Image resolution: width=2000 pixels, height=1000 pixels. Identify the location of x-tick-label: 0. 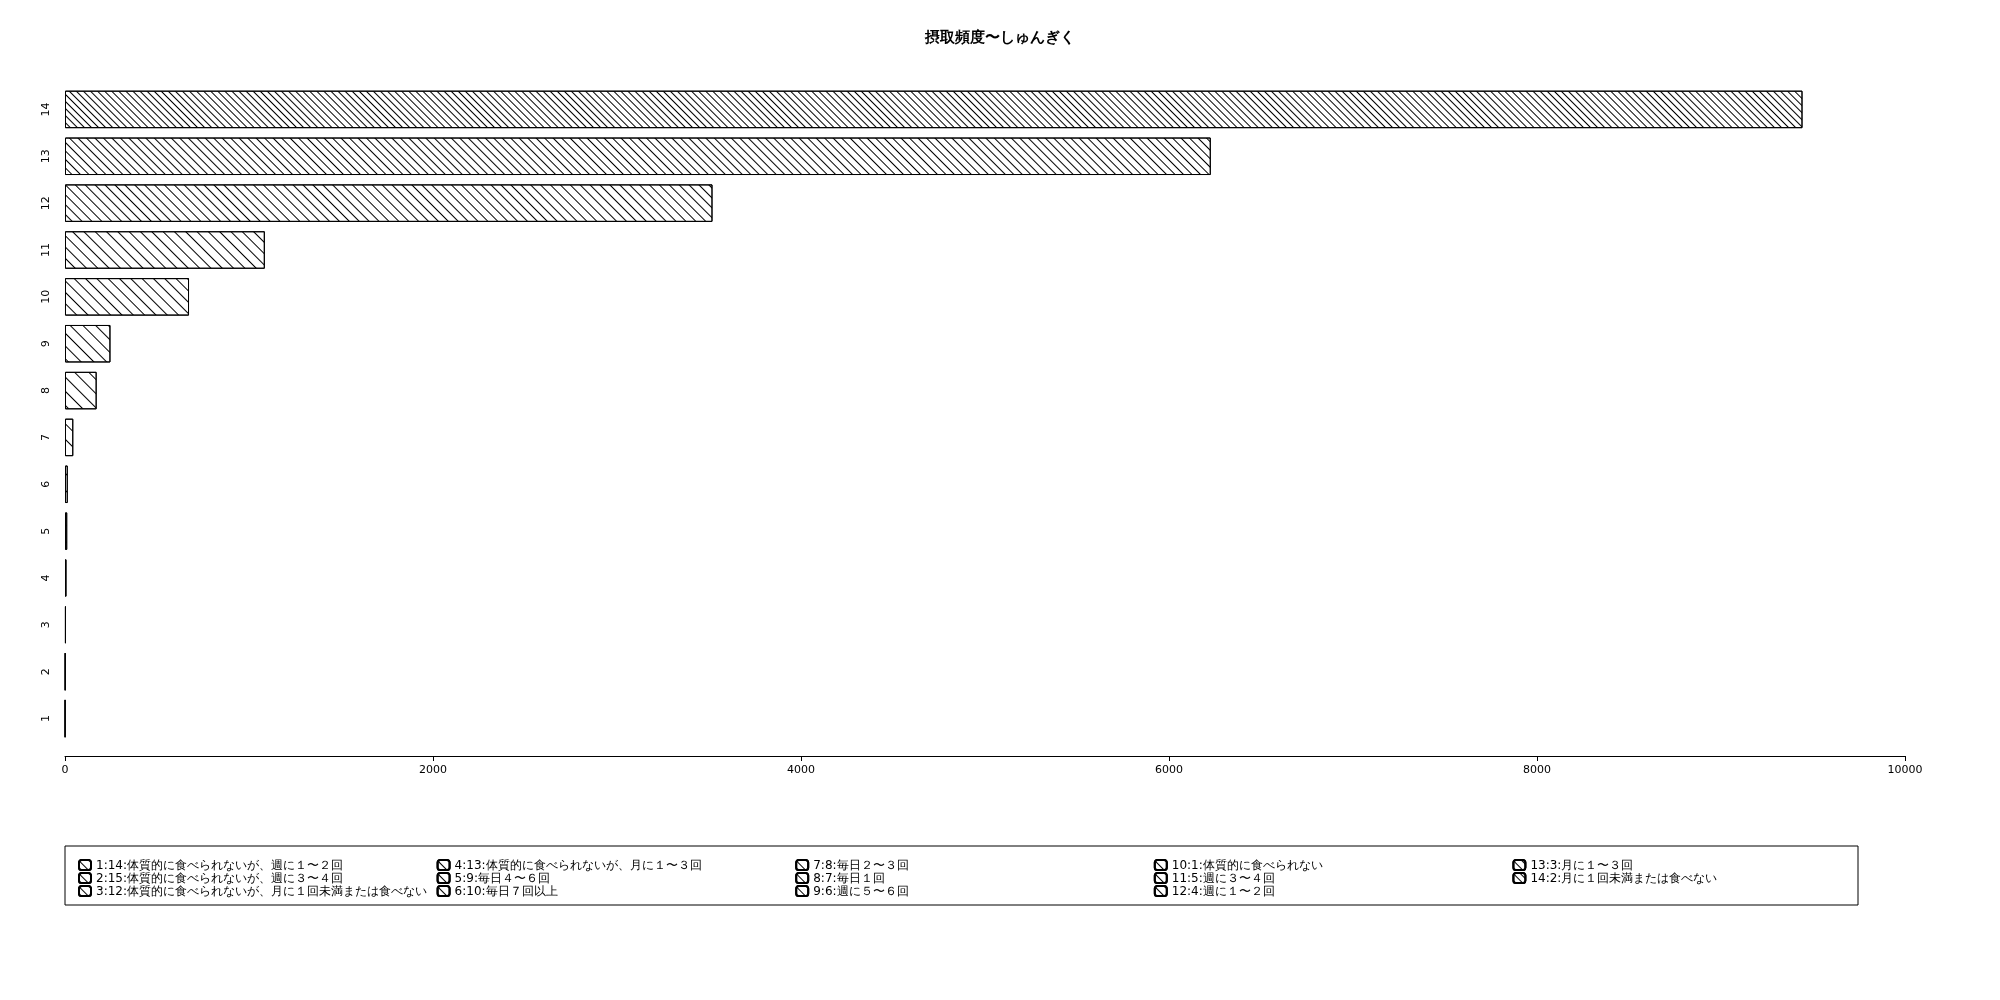
(65, 769).